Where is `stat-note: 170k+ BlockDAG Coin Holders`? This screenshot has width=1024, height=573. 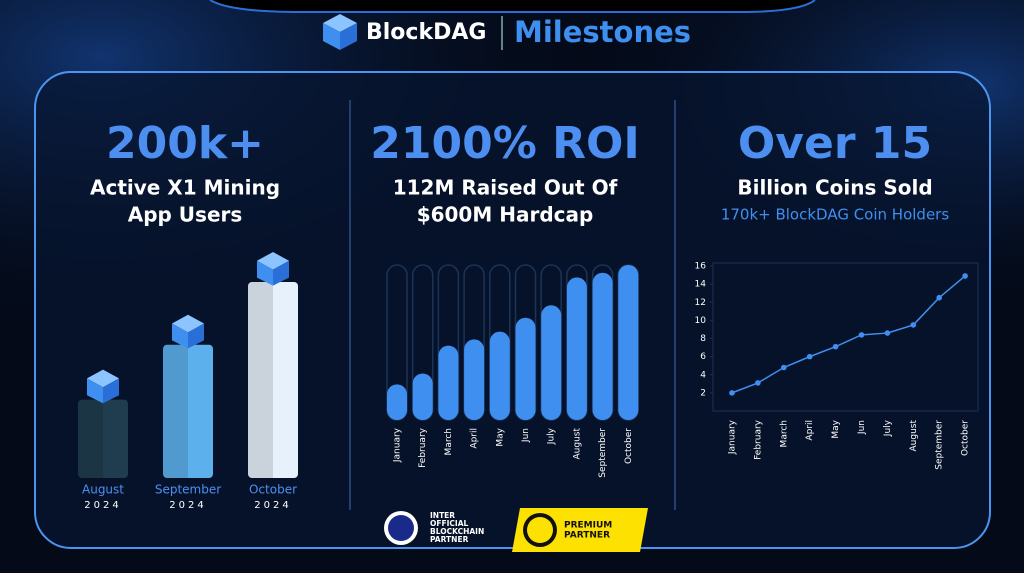
stat-note: 170k+ BlockDAG Coin Holders is located at coordinates (835, 215).